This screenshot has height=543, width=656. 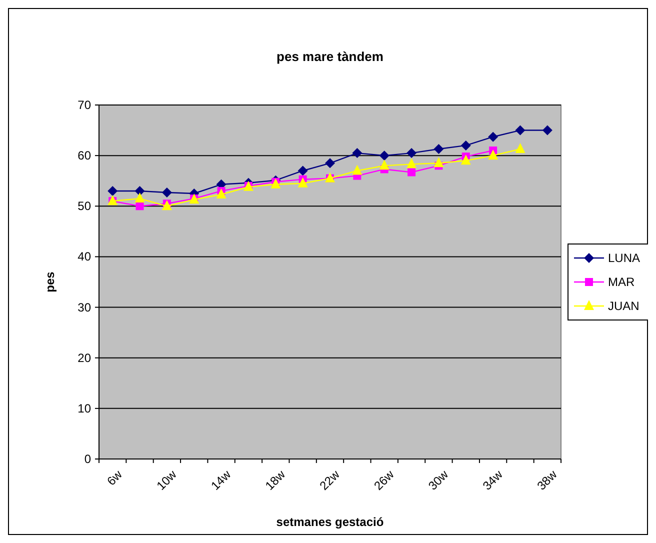 What do you see at coordinates (88, 459) in the screenshot?
I see `y-tick-label: 0` at bounding box center [88, 459].